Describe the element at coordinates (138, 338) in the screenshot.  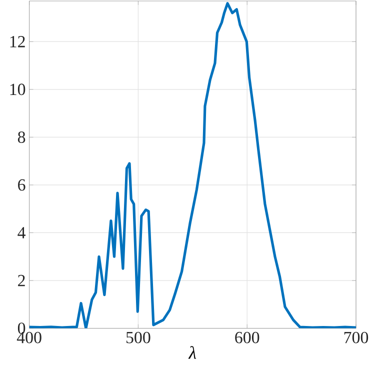
I see `x-tick-label: 500` at that location.